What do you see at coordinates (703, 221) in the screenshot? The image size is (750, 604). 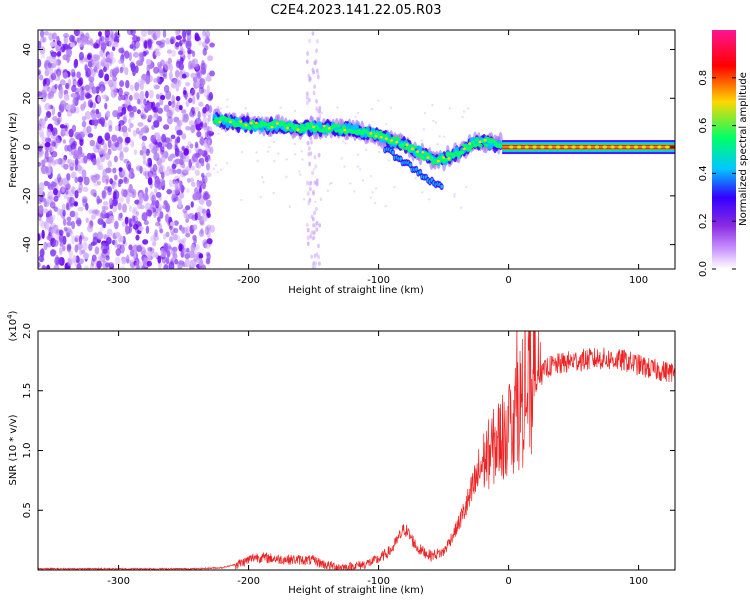 I see `colorbar-tick-label: 0.2` at bounding box center [703, 221].